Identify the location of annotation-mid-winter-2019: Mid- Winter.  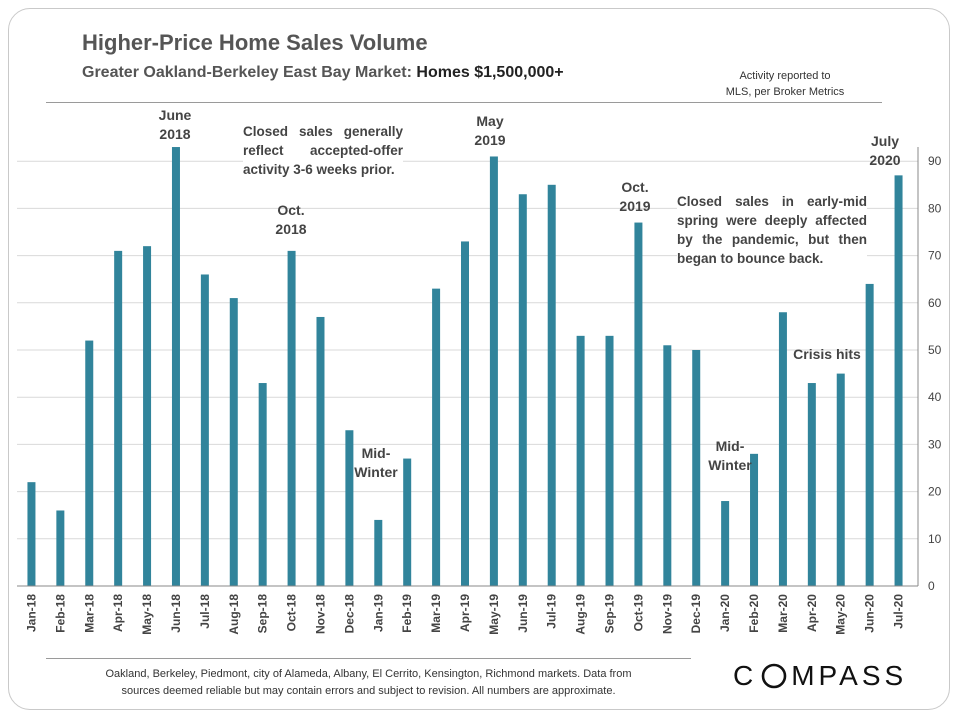
(376, 463).